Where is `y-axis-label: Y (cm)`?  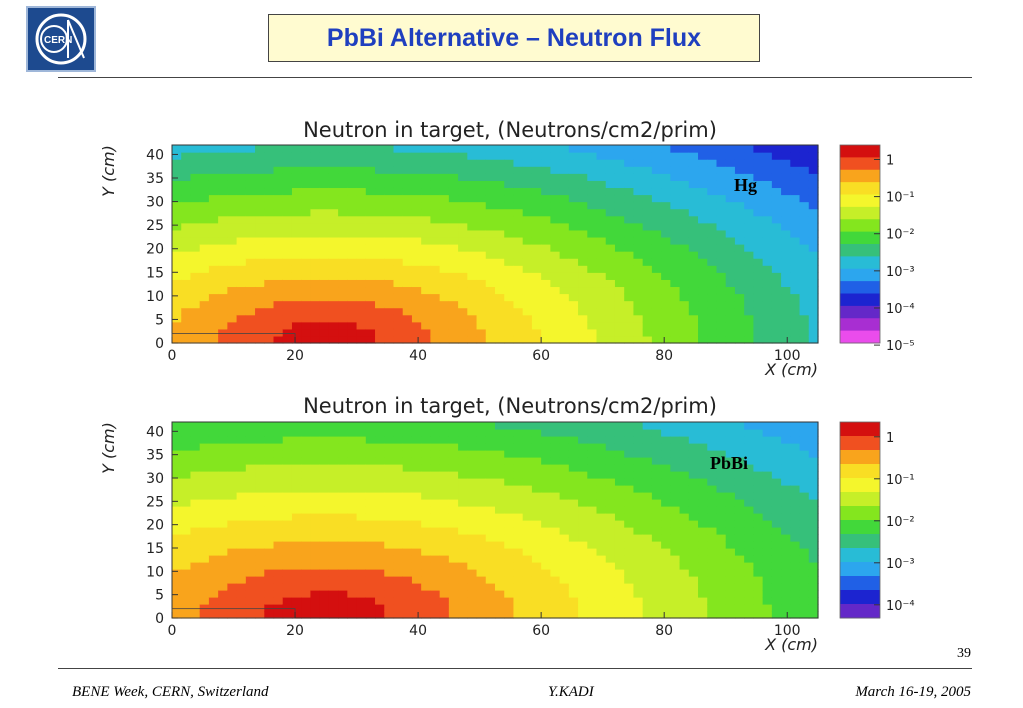 y-axis-label: Y (cm) is located at coordinates (108, 448).